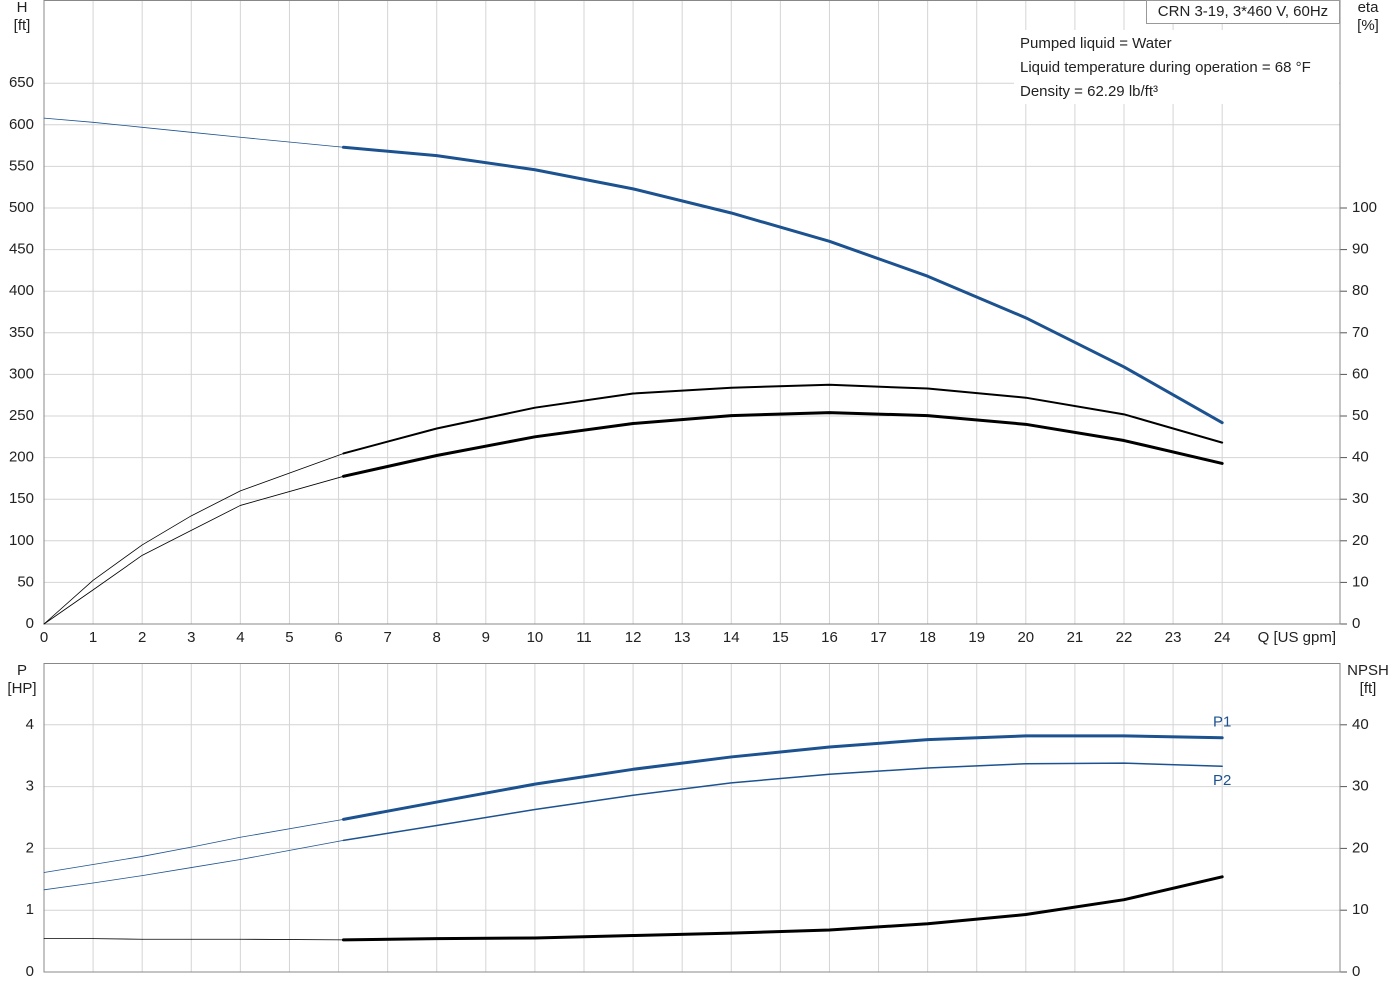  What do you see at coordinates (22, 670) in the screenshot?
I see `y-axis-label: P` at bounding box center [22, 670].